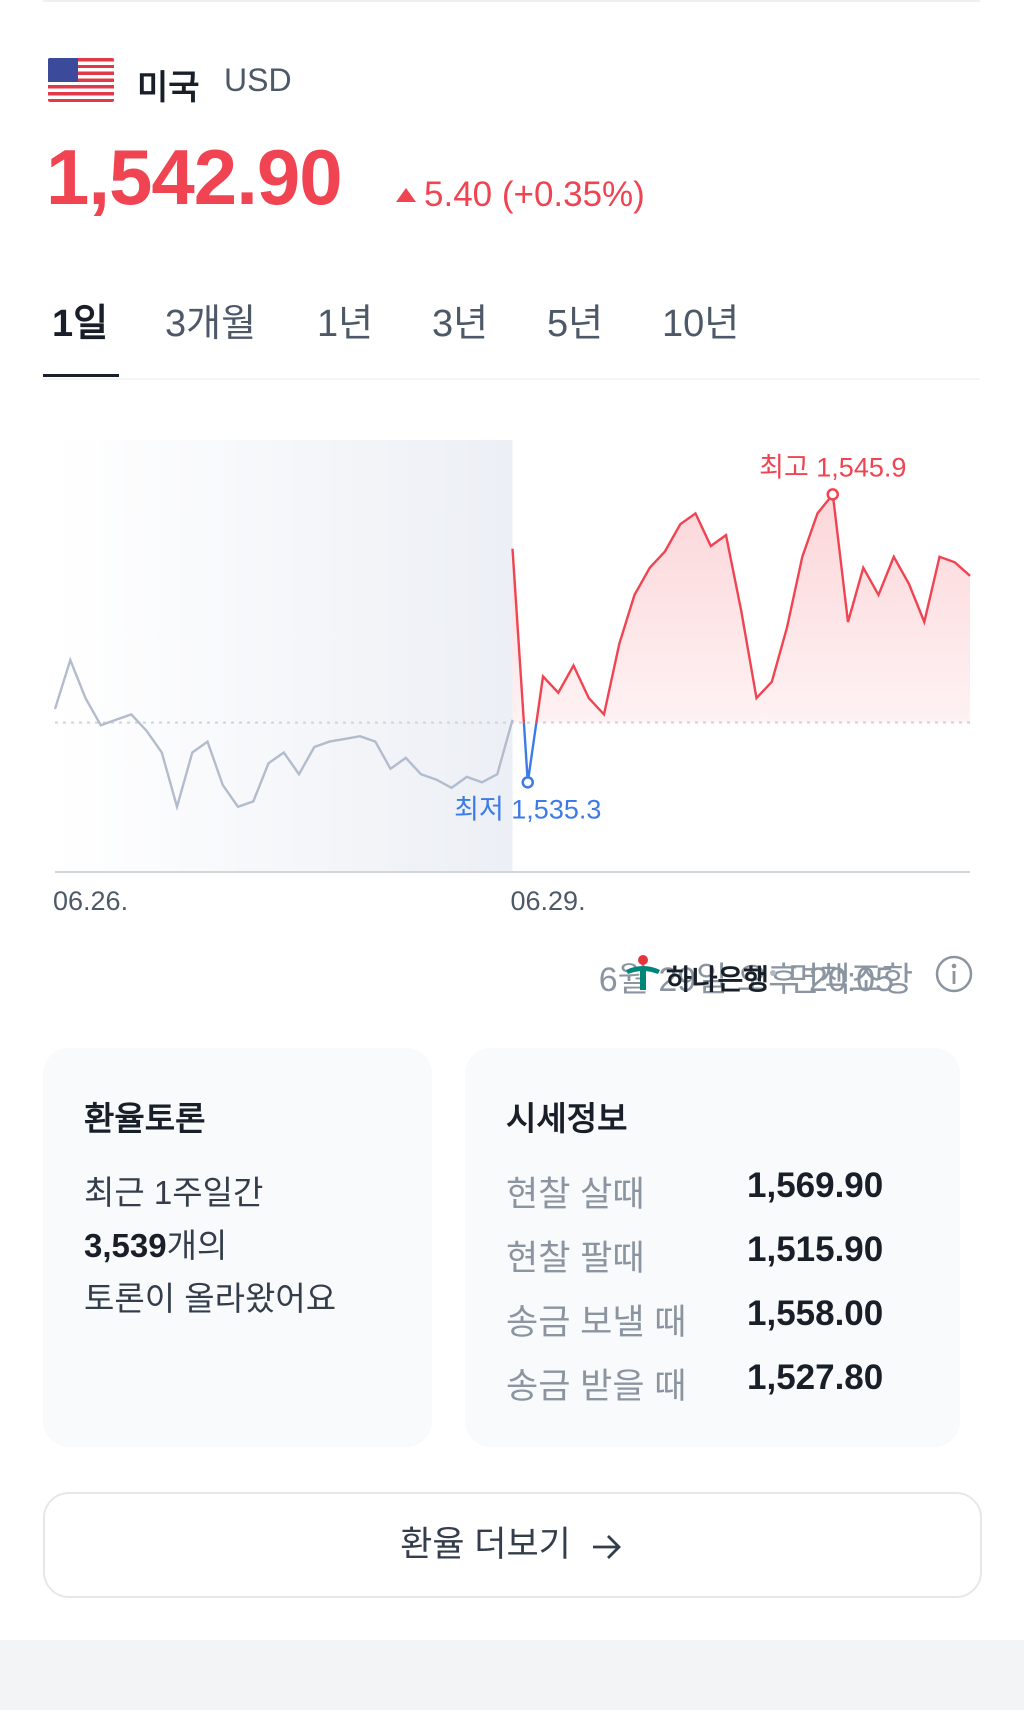 The image size is (1024, 1710). What do you see at coordinates (643, 972) in the screenshot?
I see `bank-logo` at bounding box center [643, 972].